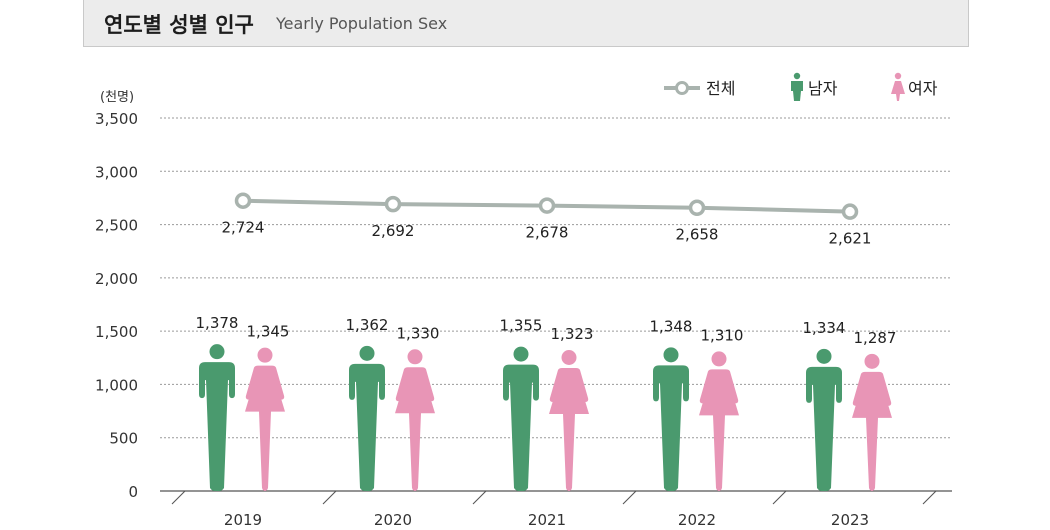 The image size is (1050, 530). What do you see at coordinates (243, 520) in the screenshot?
I see `x-tick-label: 2019` at bounding box center [243, 520].